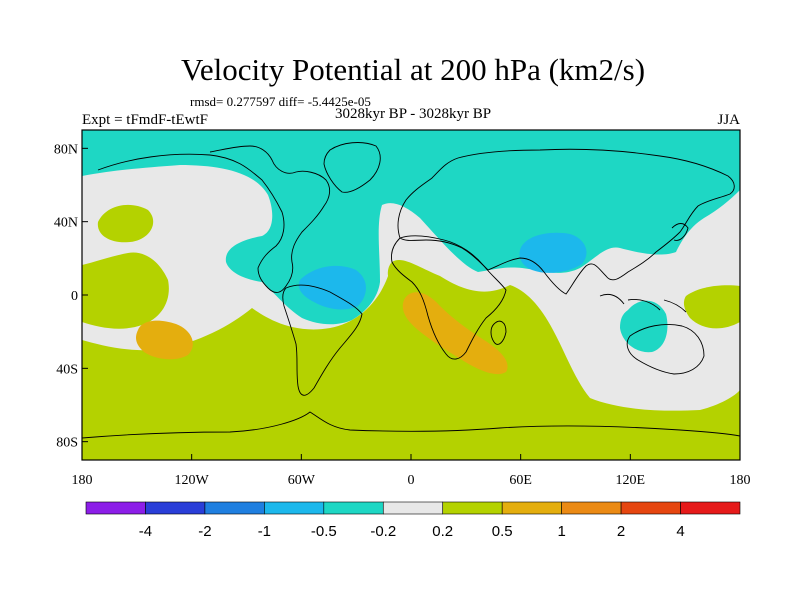  I want to click on positive-region-west-african-coast, so click(403, 272).